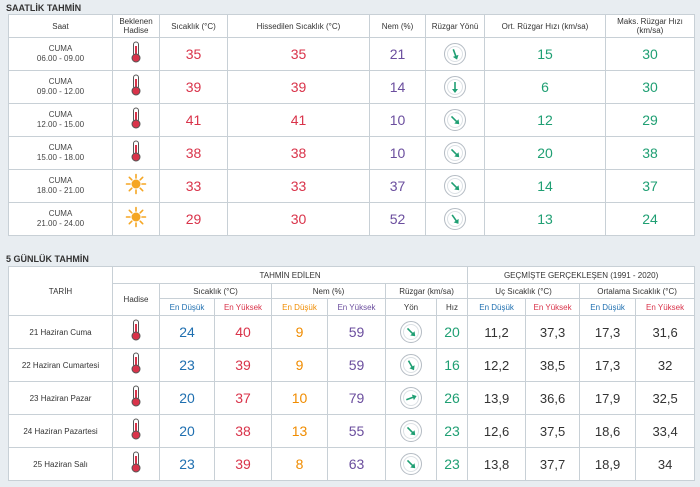 The image size is (700, 487). I want to click on daily-avg-min: 17,3, so click(608, 332).